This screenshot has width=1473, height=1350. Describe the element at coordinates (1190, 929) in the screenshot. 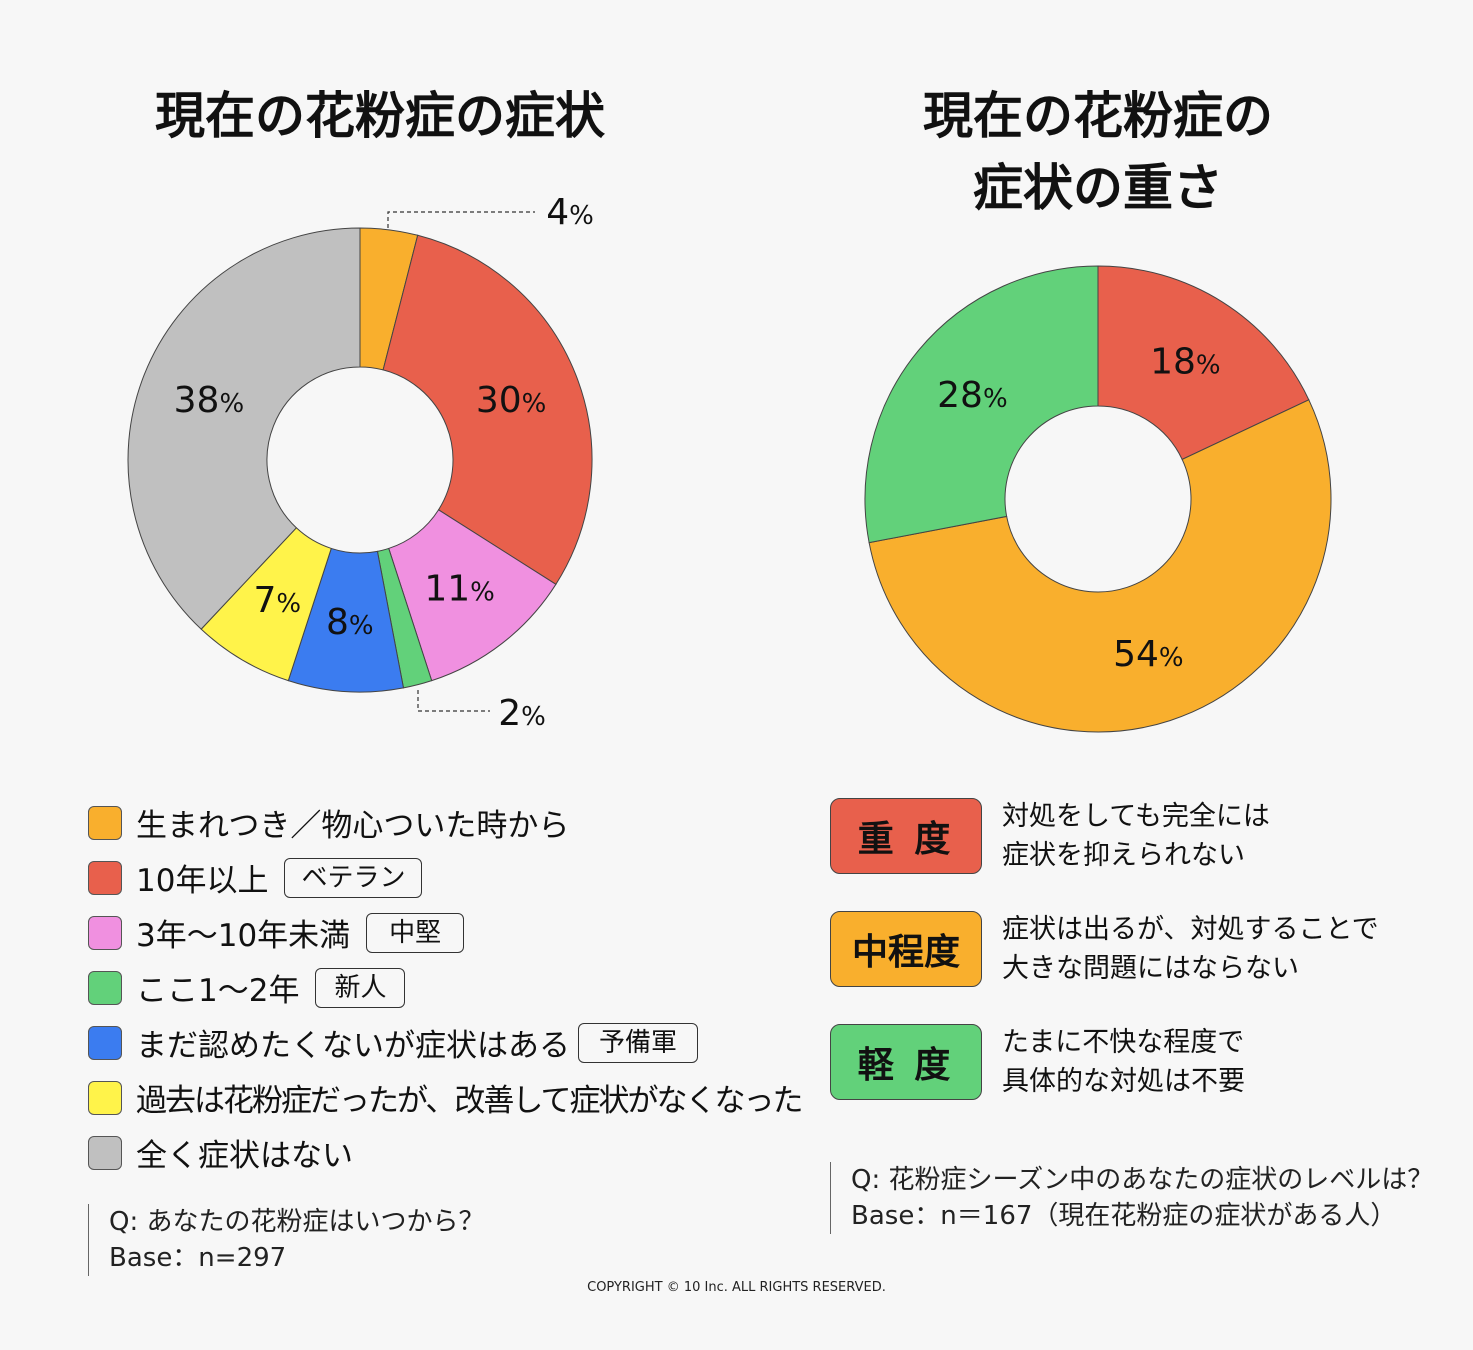

I see `desc-line: 症状は出るが、対処することで` at that location.